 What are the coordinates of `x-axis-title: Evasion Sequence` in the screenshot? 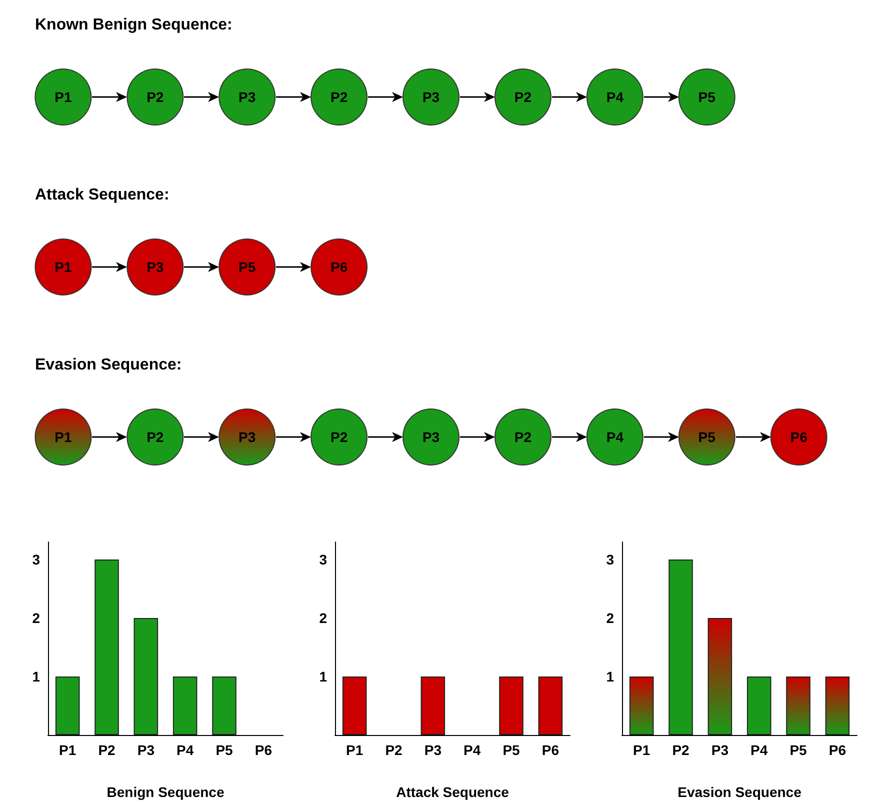 It's located at (740, 792).